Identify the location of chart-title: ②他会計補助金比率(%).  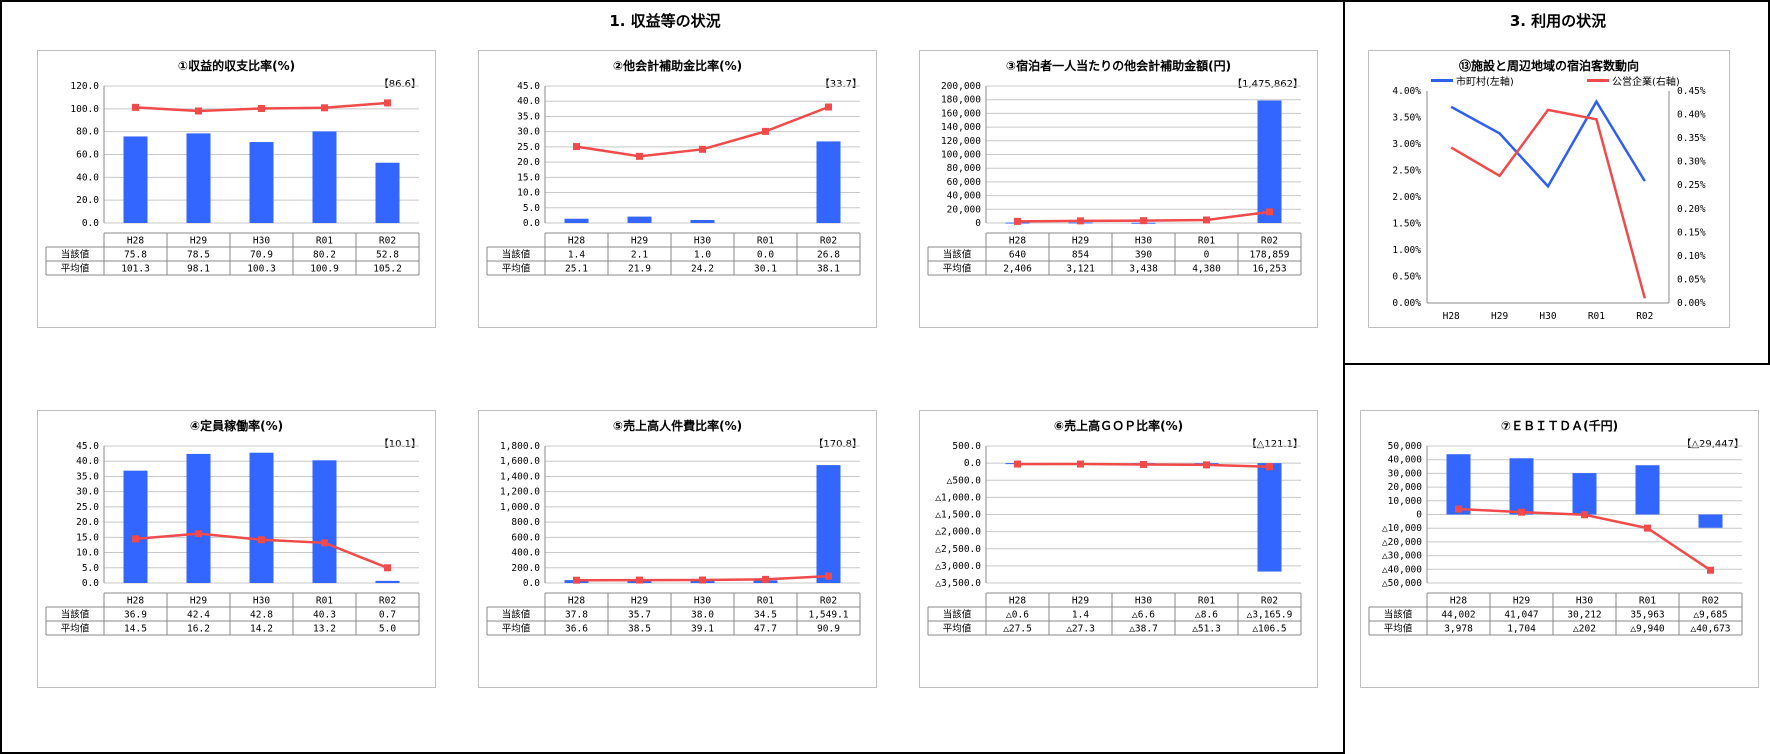
(677, 66).